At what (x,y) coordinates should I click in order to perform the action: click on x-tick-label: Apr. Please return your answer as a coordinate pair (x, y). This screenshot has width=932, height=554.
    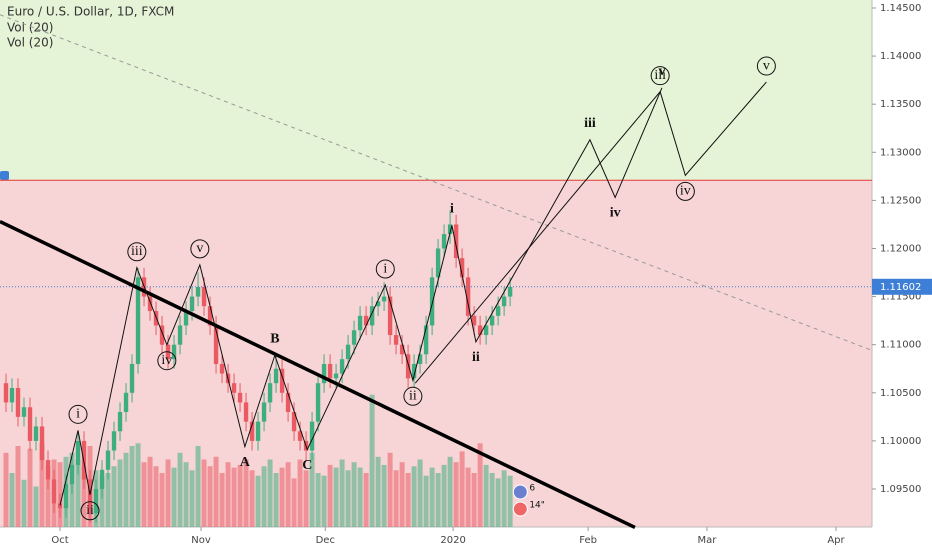
    Looking at the image, I should click on (836, 540).